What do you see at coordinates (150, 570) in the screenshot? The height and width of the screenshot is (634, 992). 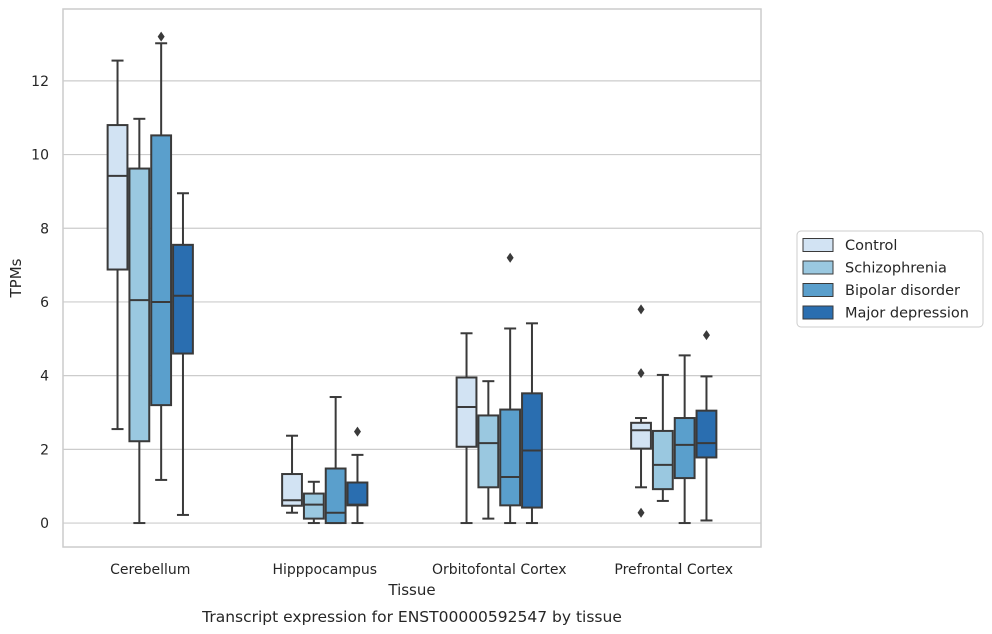 I see `x-tick-label: Cerebellum` at bounding box center [150, 570].